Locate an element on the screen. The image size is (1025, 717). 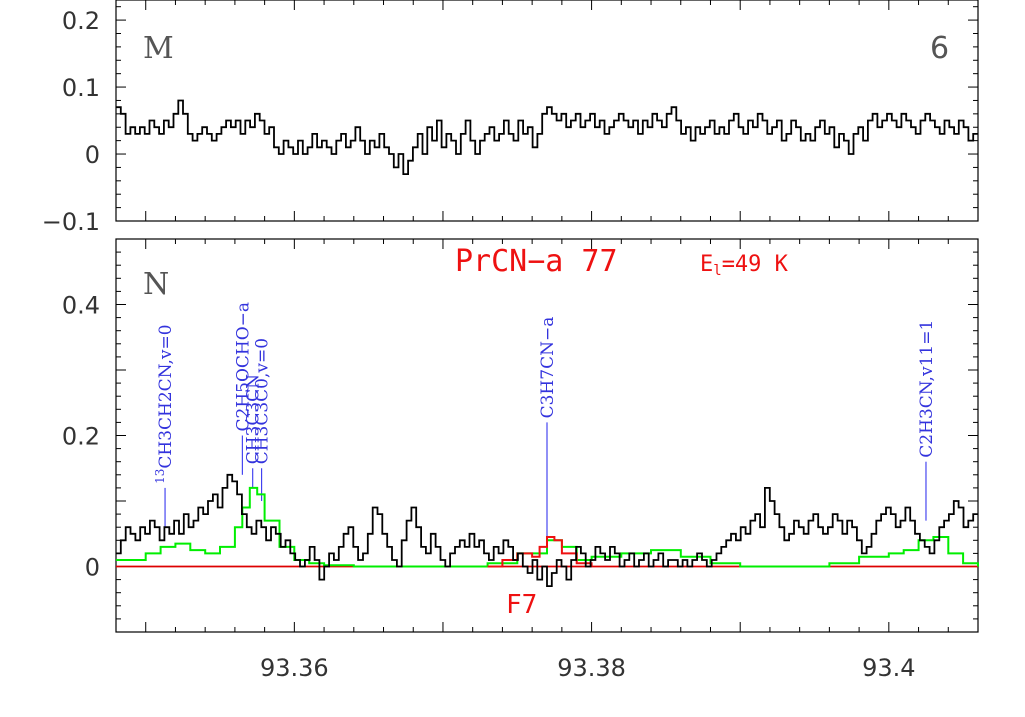
panel-n-x-tick-label: 93.4 is located at coordinates (888, 668).